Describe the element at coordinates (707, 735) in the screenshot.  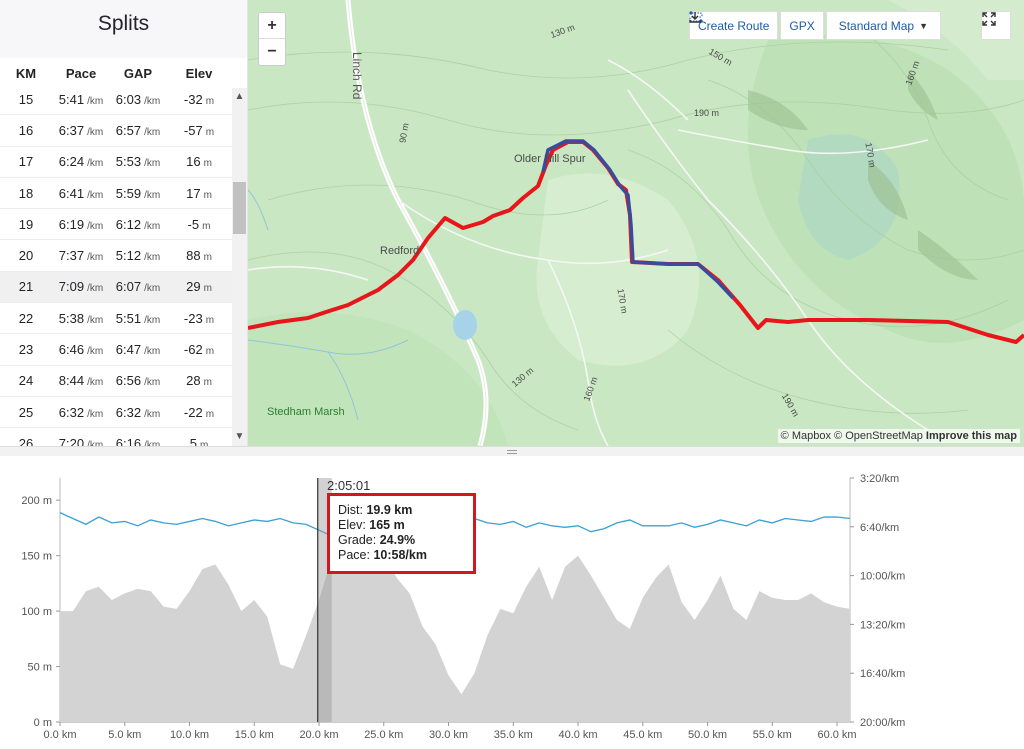
I see `x-tick-label: 50.0 km` at that location.